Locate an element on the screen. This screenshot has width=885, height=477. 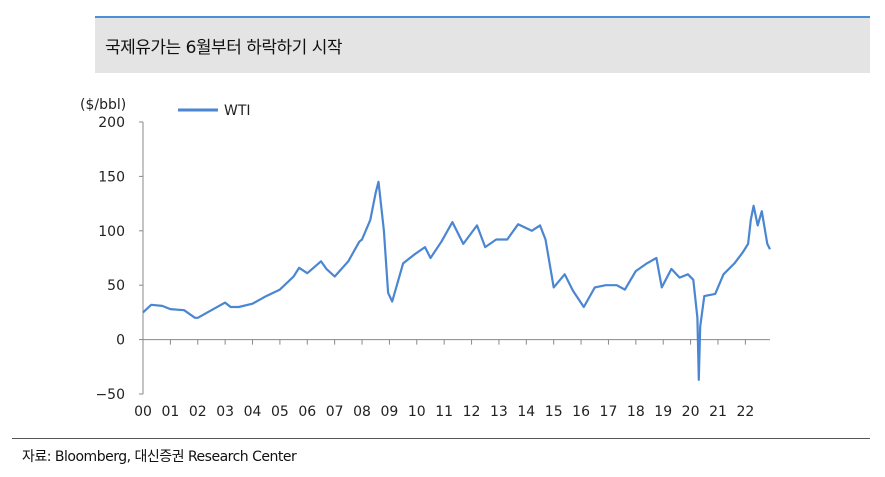
x-tick-label: 13 is located at coordinates (499, 412).